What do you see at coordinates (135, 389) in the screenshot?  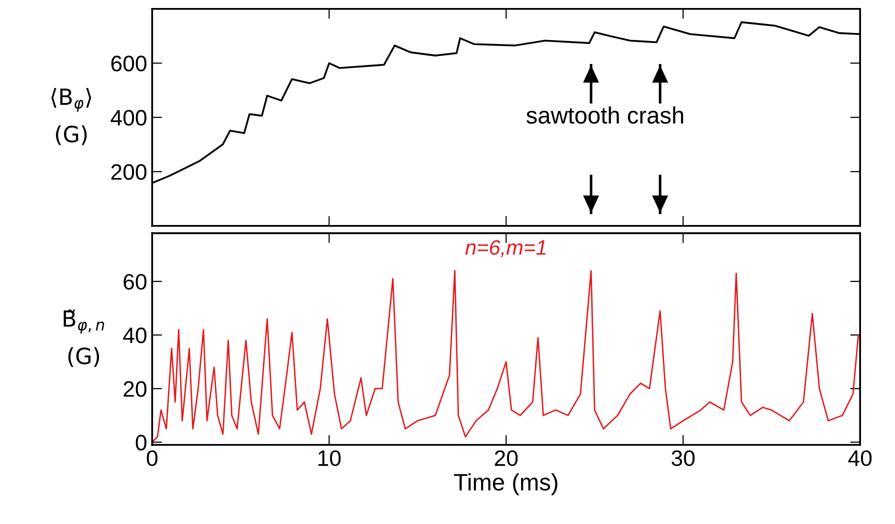 I see `y-tick-label: 20` at bounding box center [135, 389].